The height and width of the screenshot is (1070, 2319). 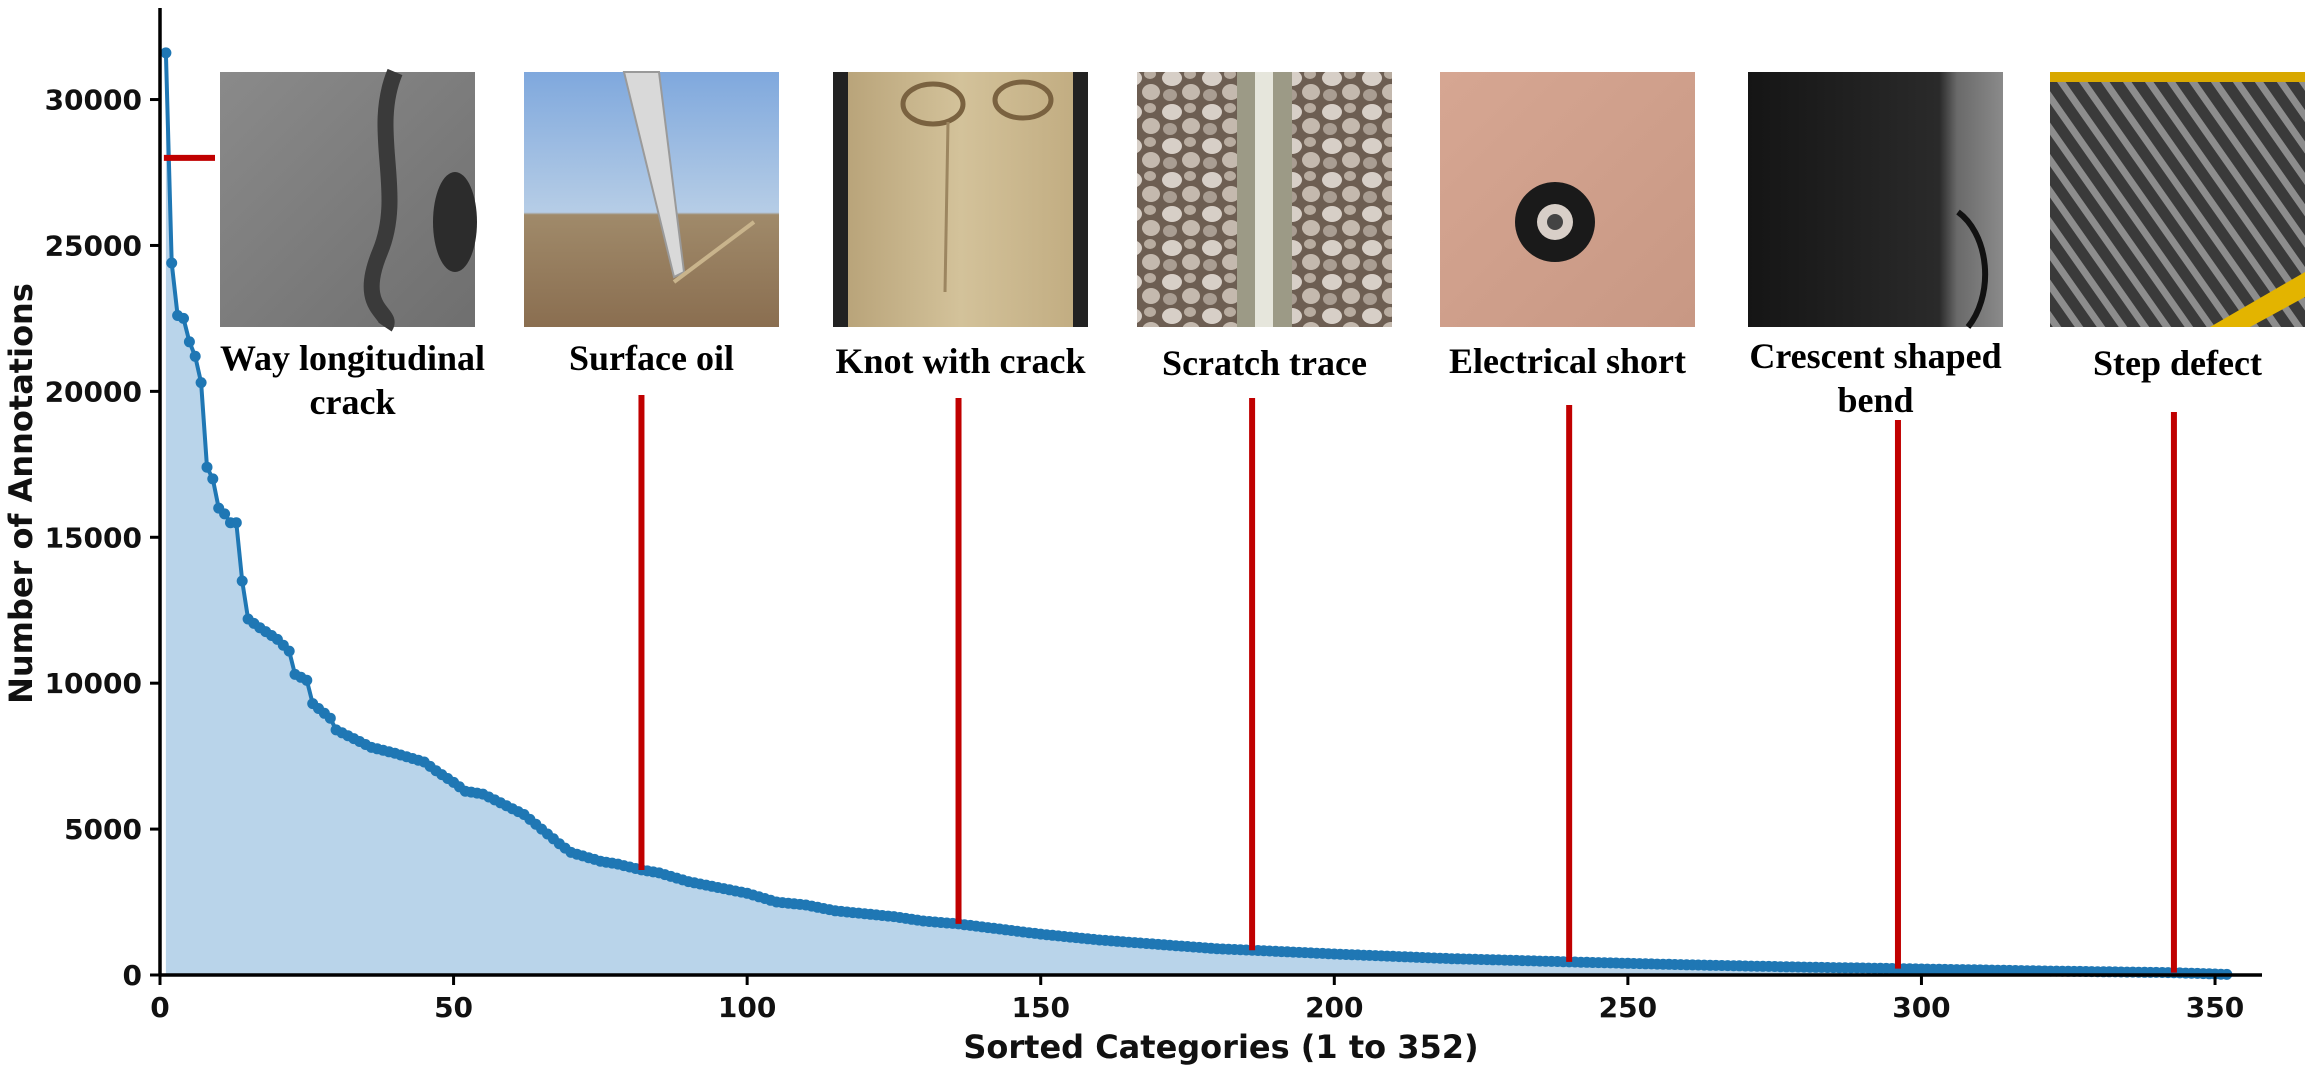 I want to click on metal-bend-photo, so click(x=1875, y=200).